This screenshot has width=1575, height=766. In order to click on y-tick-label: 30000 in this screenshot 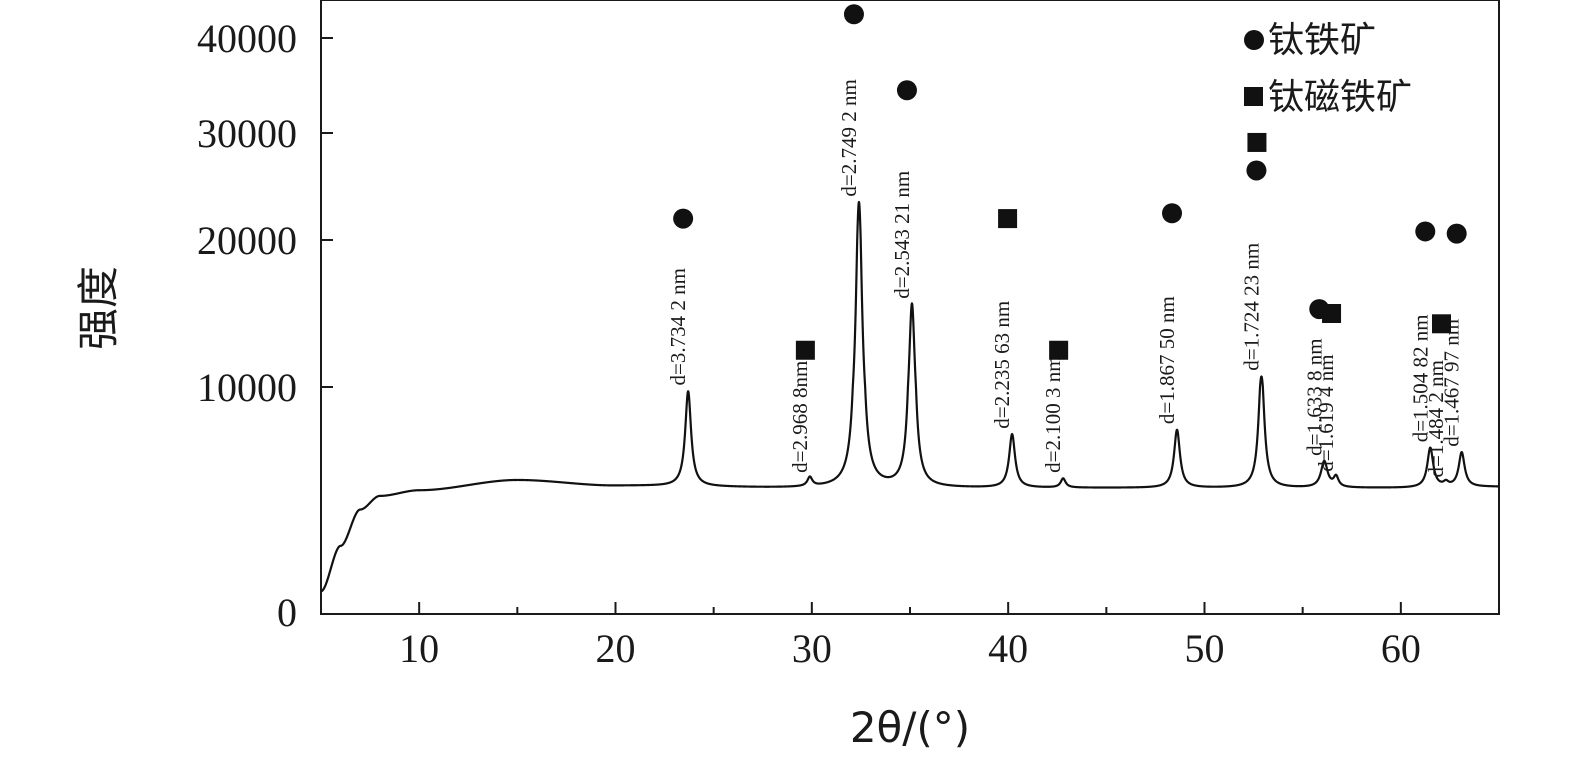, I will do `click(247, 133)`.